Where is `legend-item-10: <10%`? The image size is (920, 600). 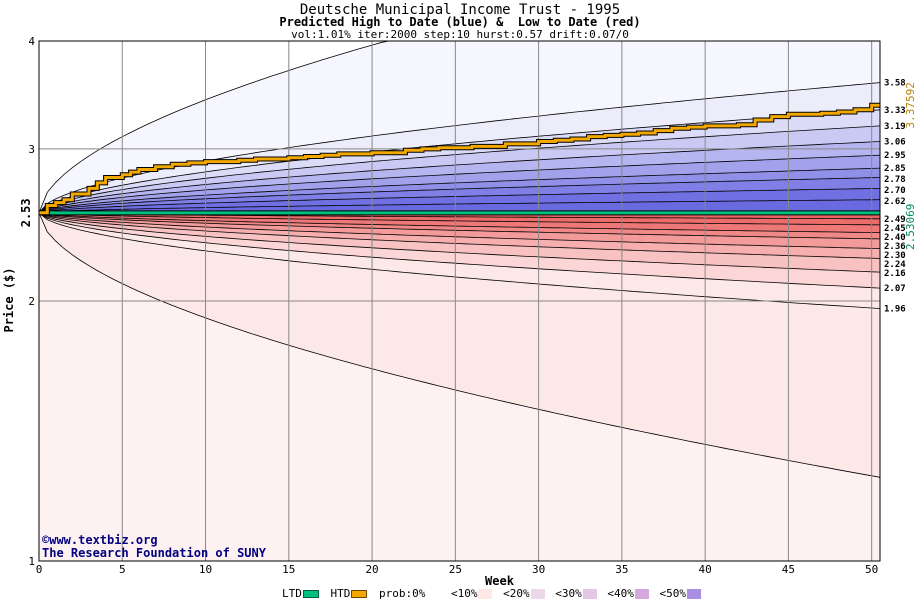
legend-item-10: <10% is located at coordinates (472, 593).